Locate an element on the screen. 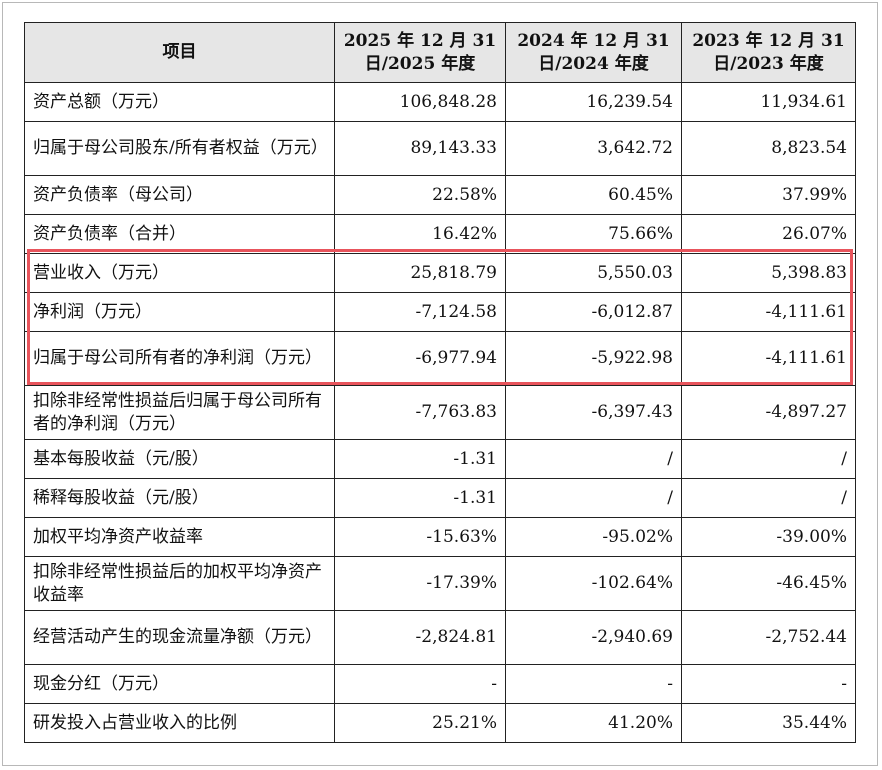  cell-2024: 16,239.54 is located at coordinates (593, 102).